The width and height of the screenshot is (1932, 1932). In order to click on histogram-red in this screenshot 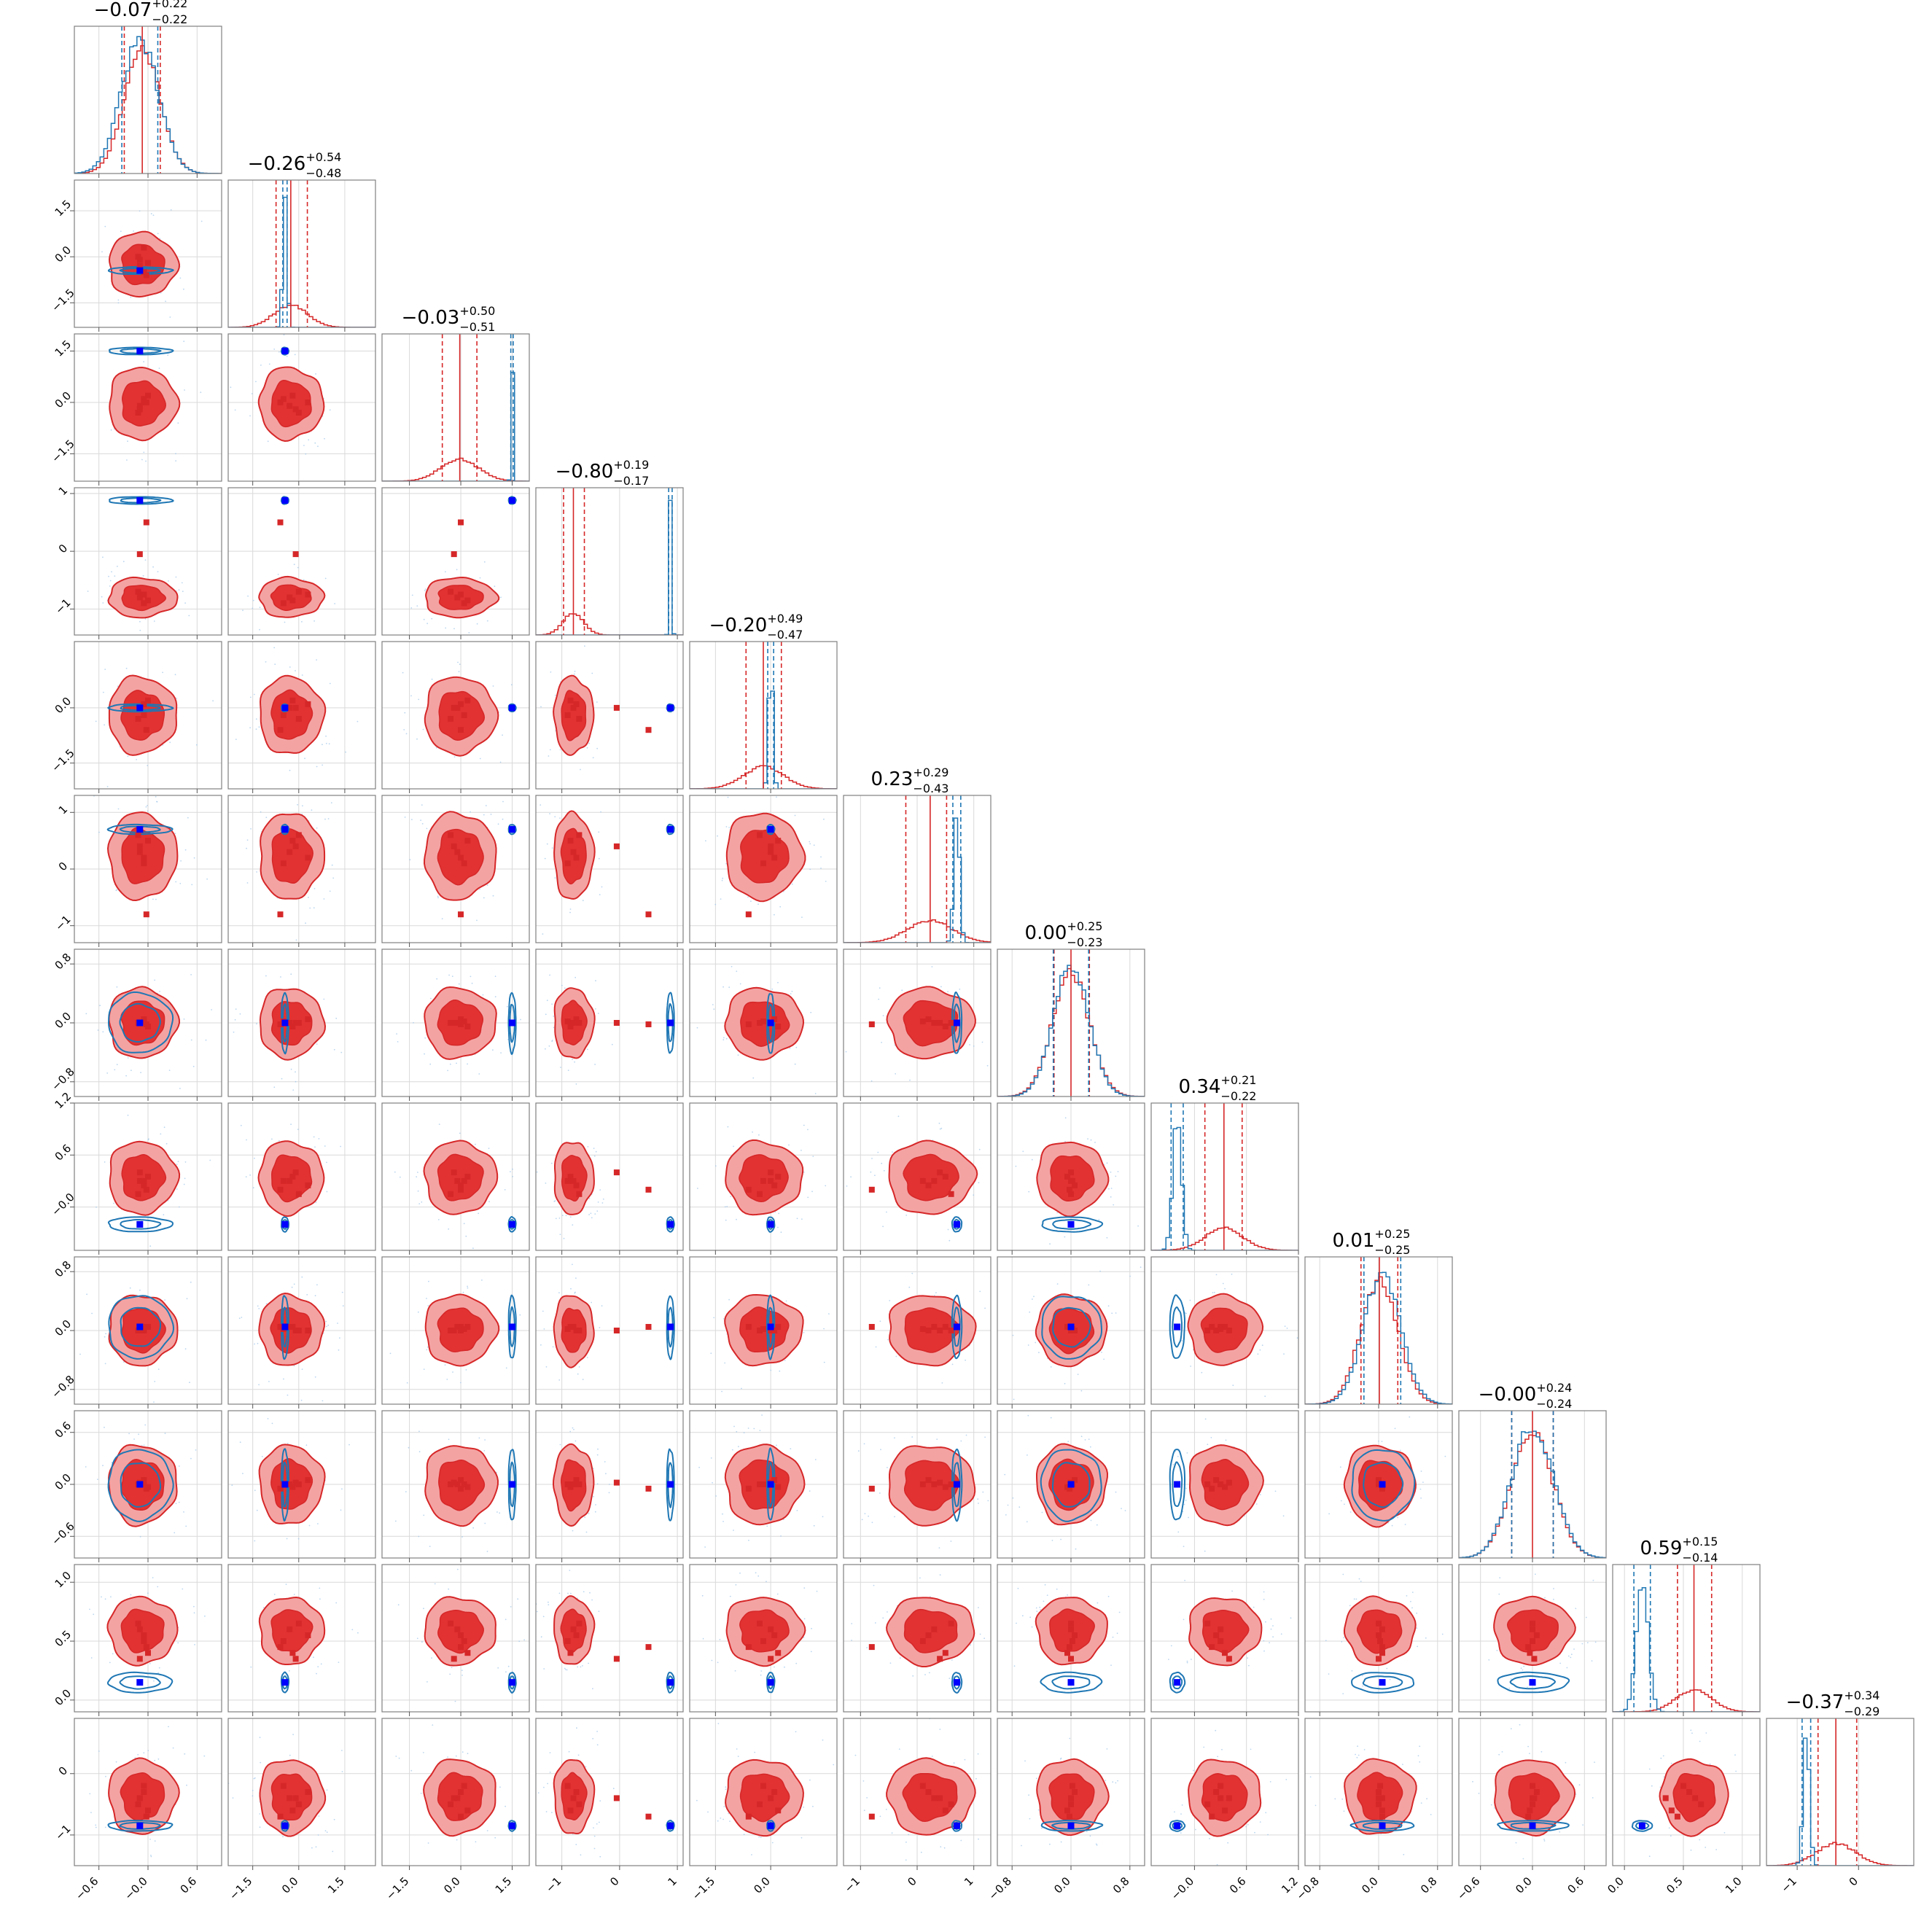, I will do `click(1224, 1238)`.